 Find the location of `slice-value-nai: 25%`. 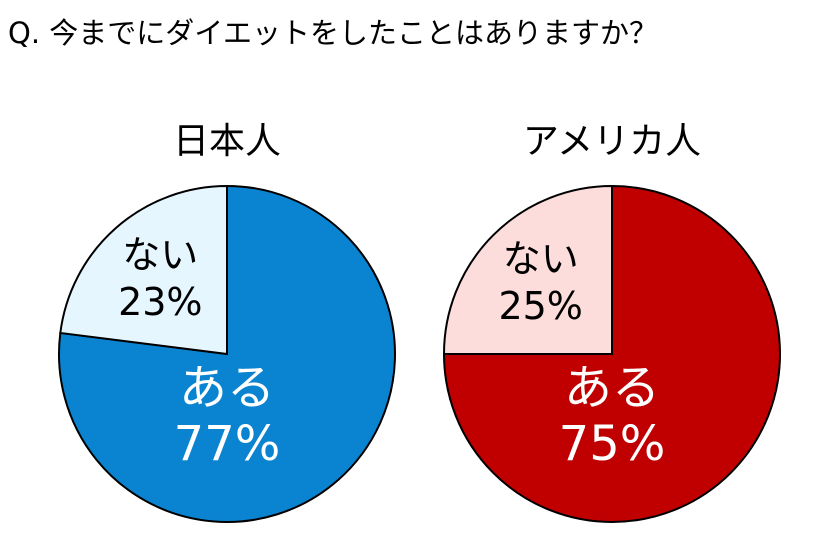

slice-value-nai: 25% is located at coordinates (540, 306).